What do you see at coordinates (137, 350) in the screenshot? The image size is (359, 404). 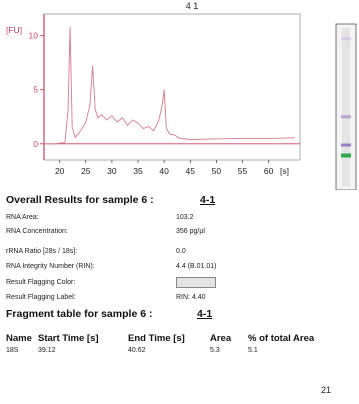 I see `cell-end-time: 40.62` at bounding box center [137, 350].